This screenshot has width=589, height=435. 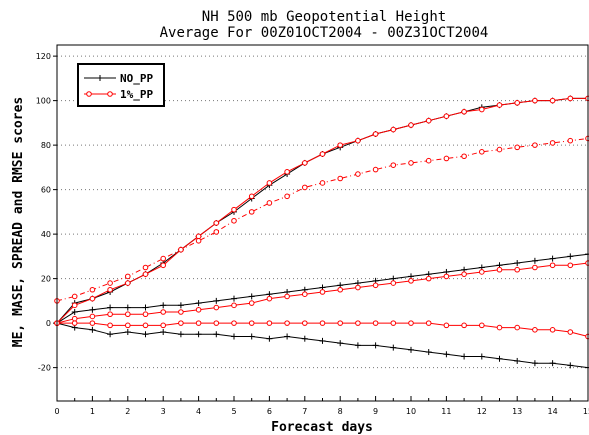 What do you see at coordinates (18, 222) in the screenshot?
I see `y-axis-label: ME, MASE, SPREAD and RMSE scores` at bounding box center [18, 222].